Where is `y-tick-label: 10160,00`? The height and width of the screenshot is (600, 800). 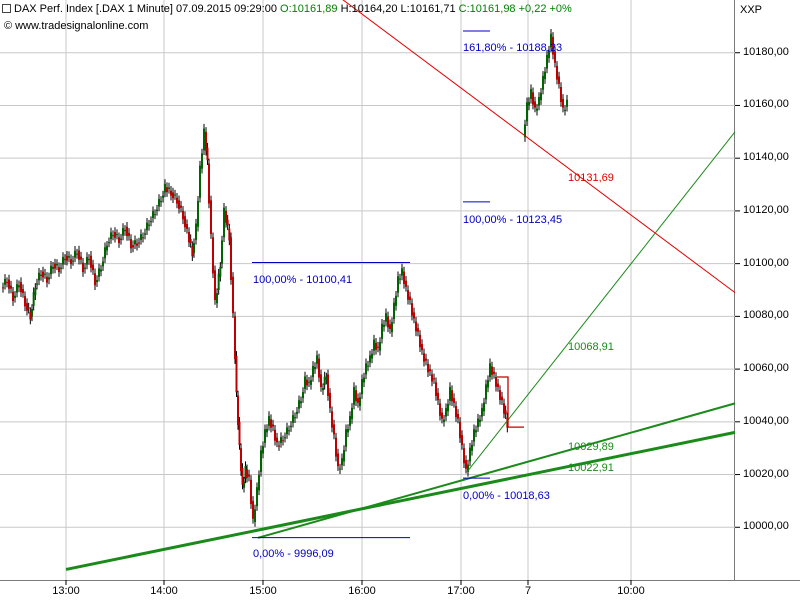
y-tick-label: 10160,00 is located at coordinates (766, 104).